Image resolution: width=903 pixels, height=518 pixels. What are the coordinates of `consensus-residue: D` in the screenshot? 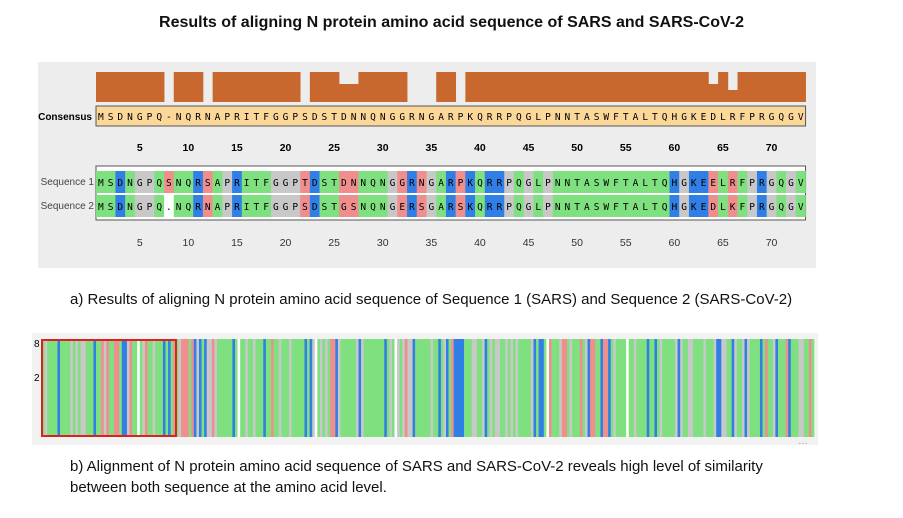 It's located at (713, 117).